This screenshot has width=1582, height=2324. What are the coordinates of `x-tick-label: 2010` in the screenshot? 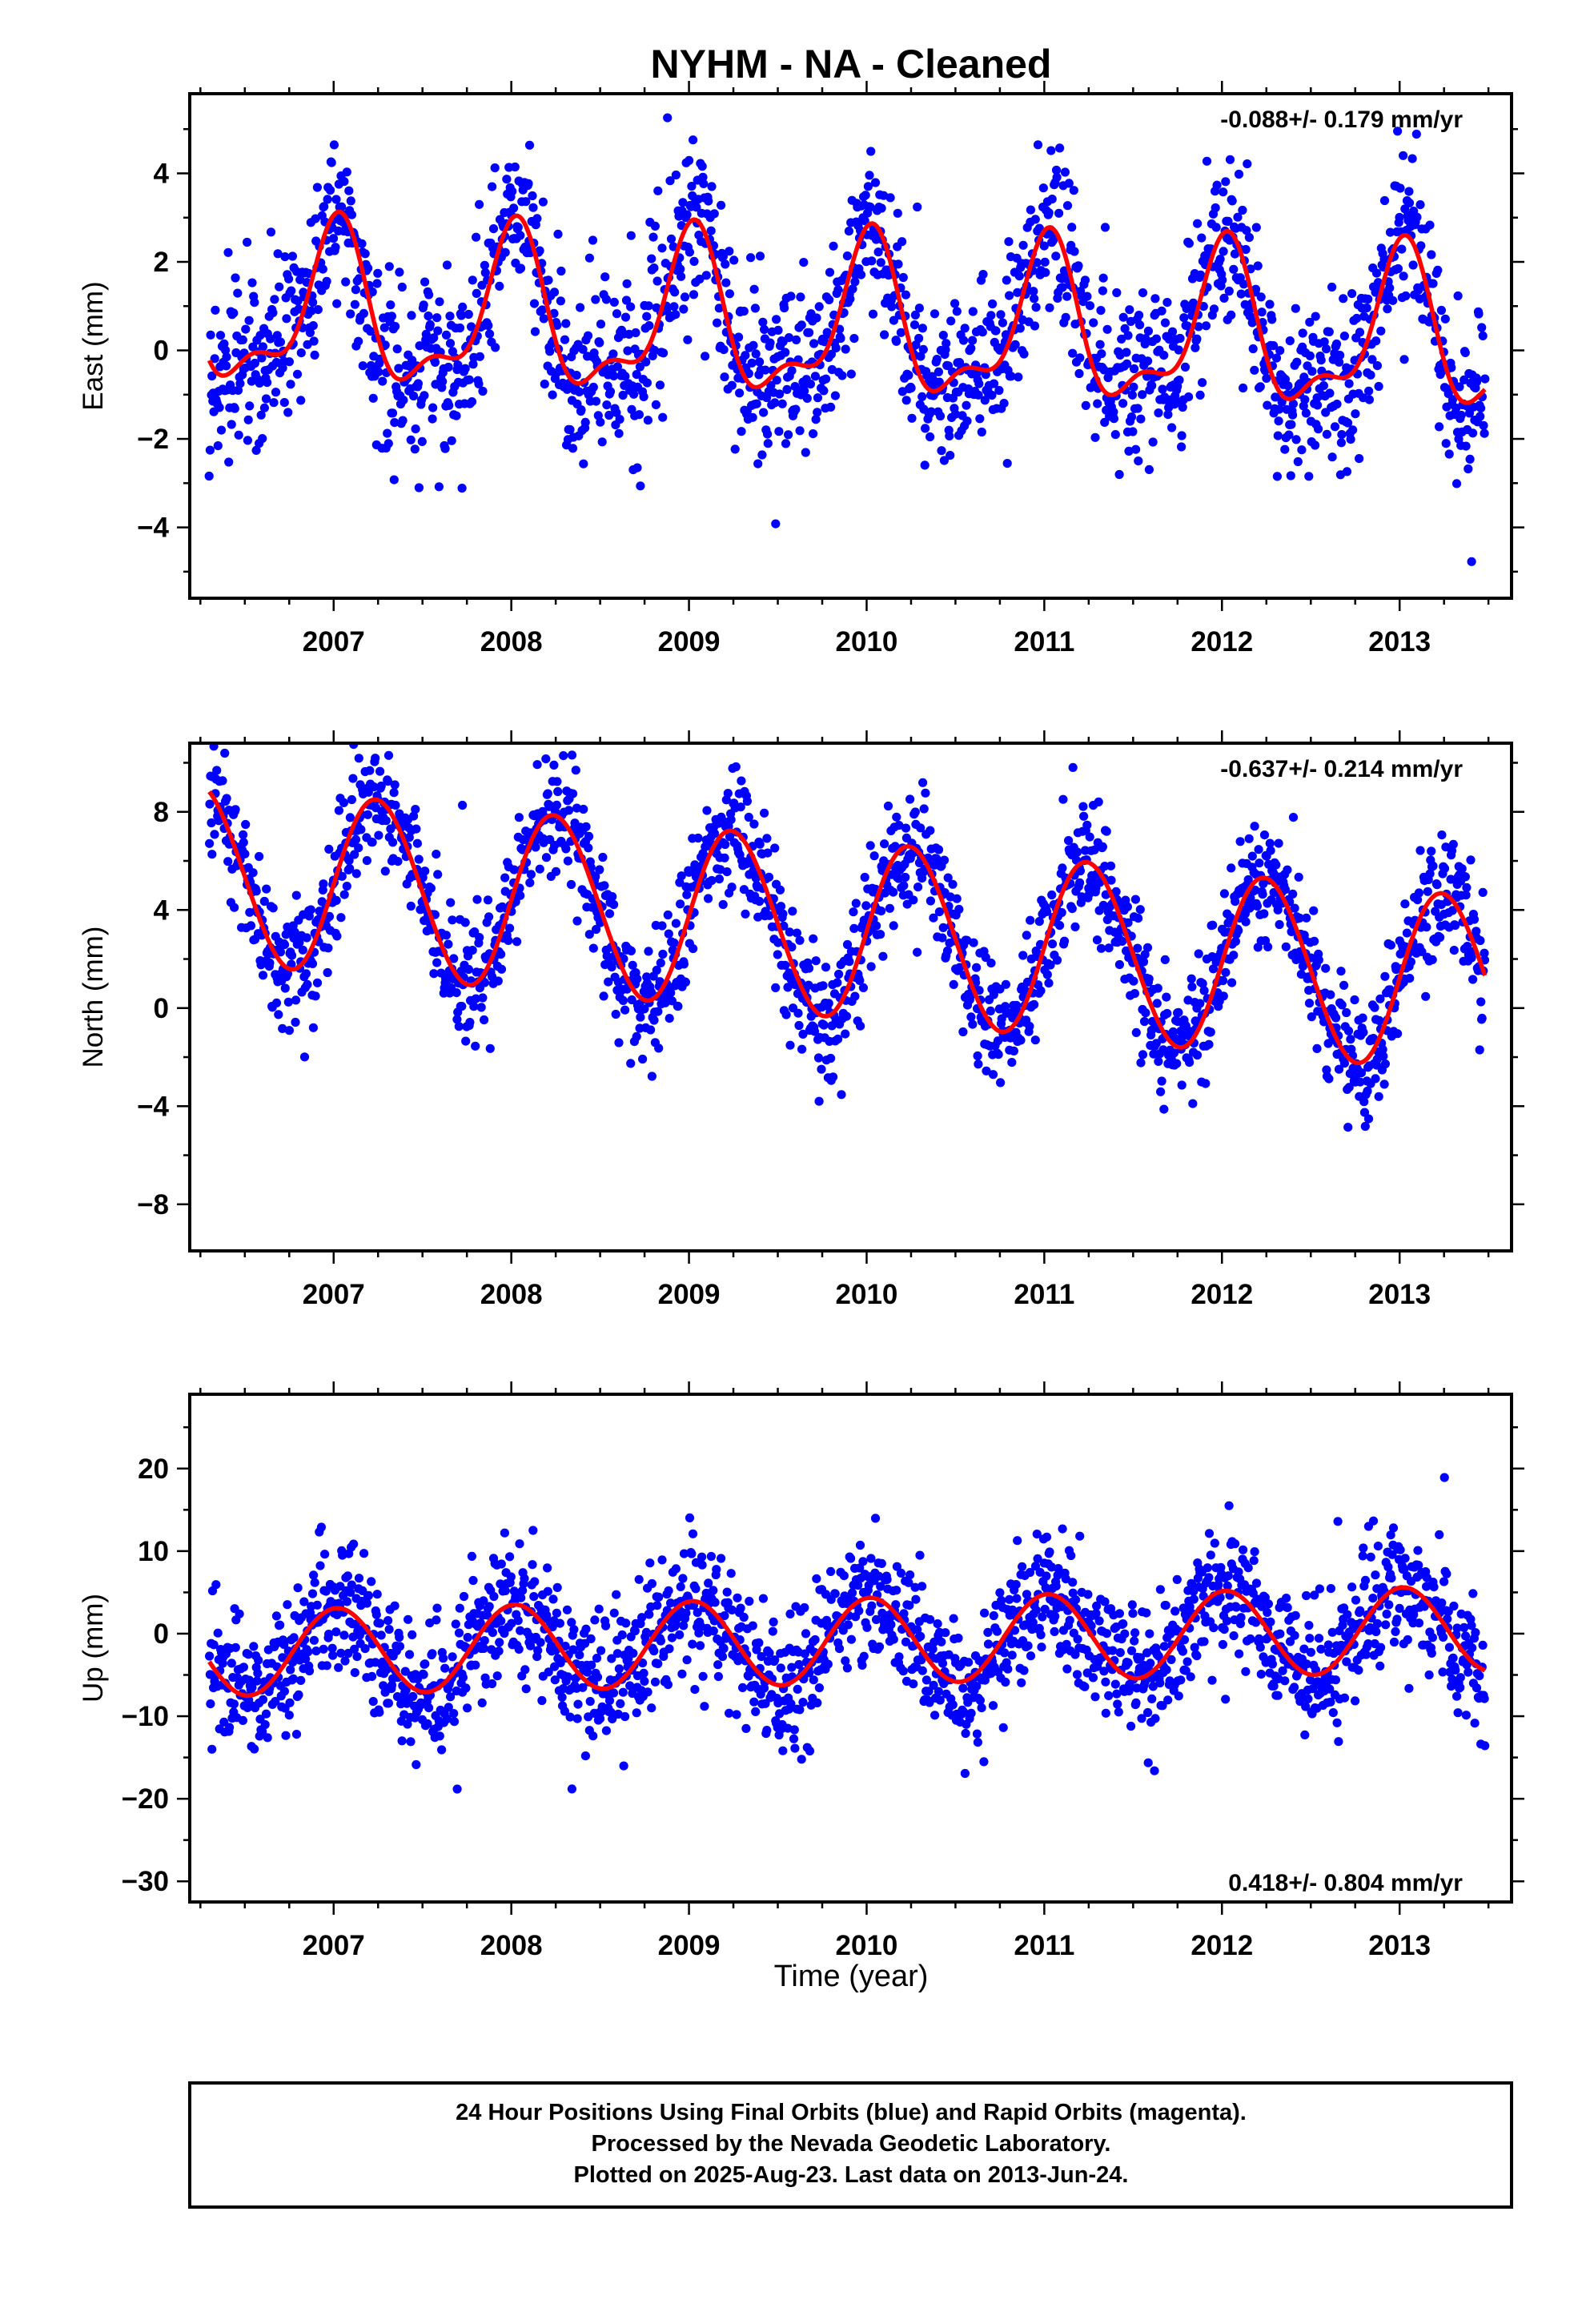 It's located at (867, 641).